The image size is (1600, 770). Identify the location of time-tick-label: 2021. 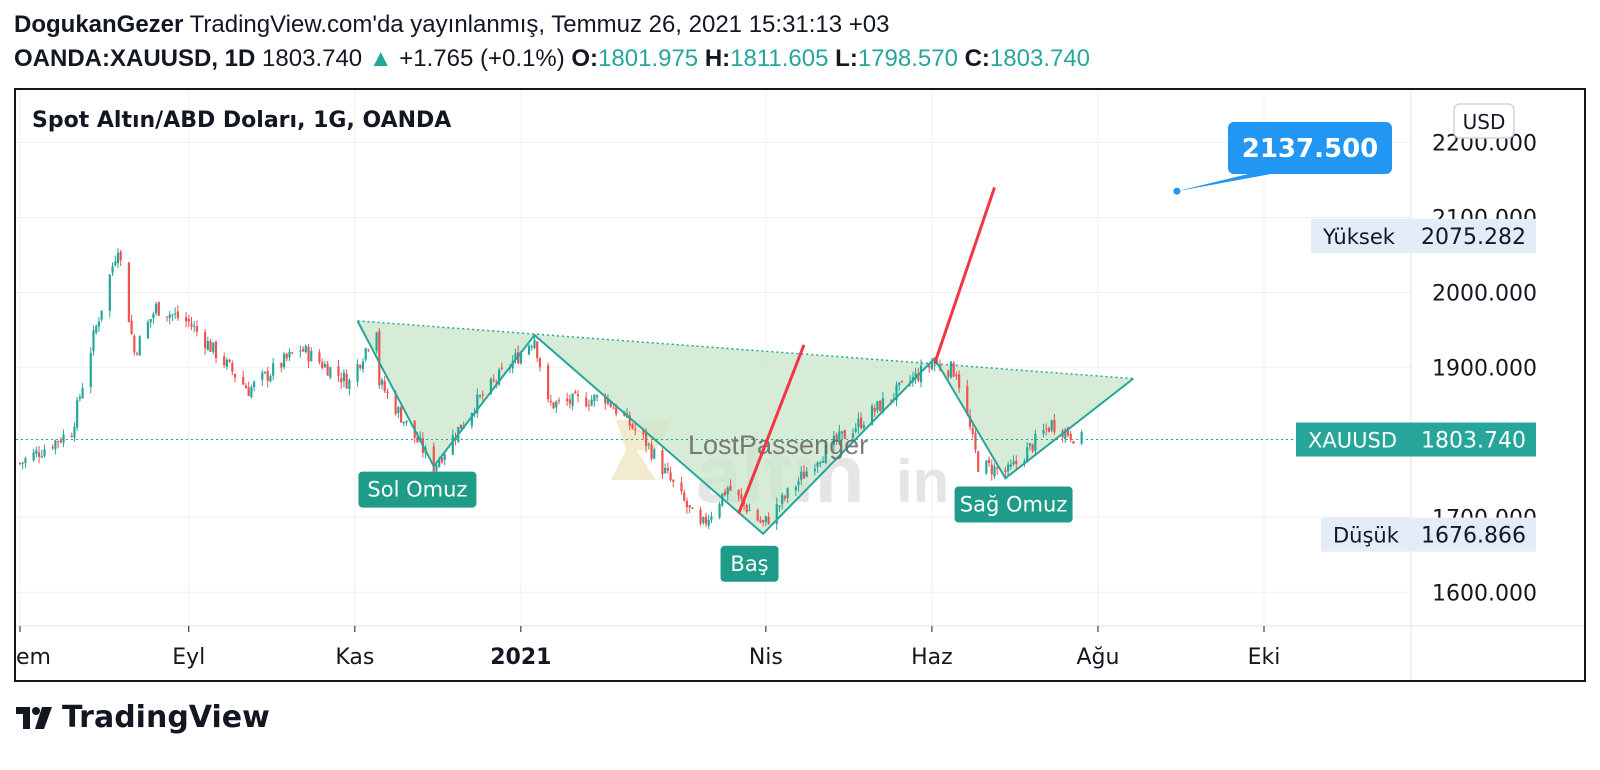
(520, 657).